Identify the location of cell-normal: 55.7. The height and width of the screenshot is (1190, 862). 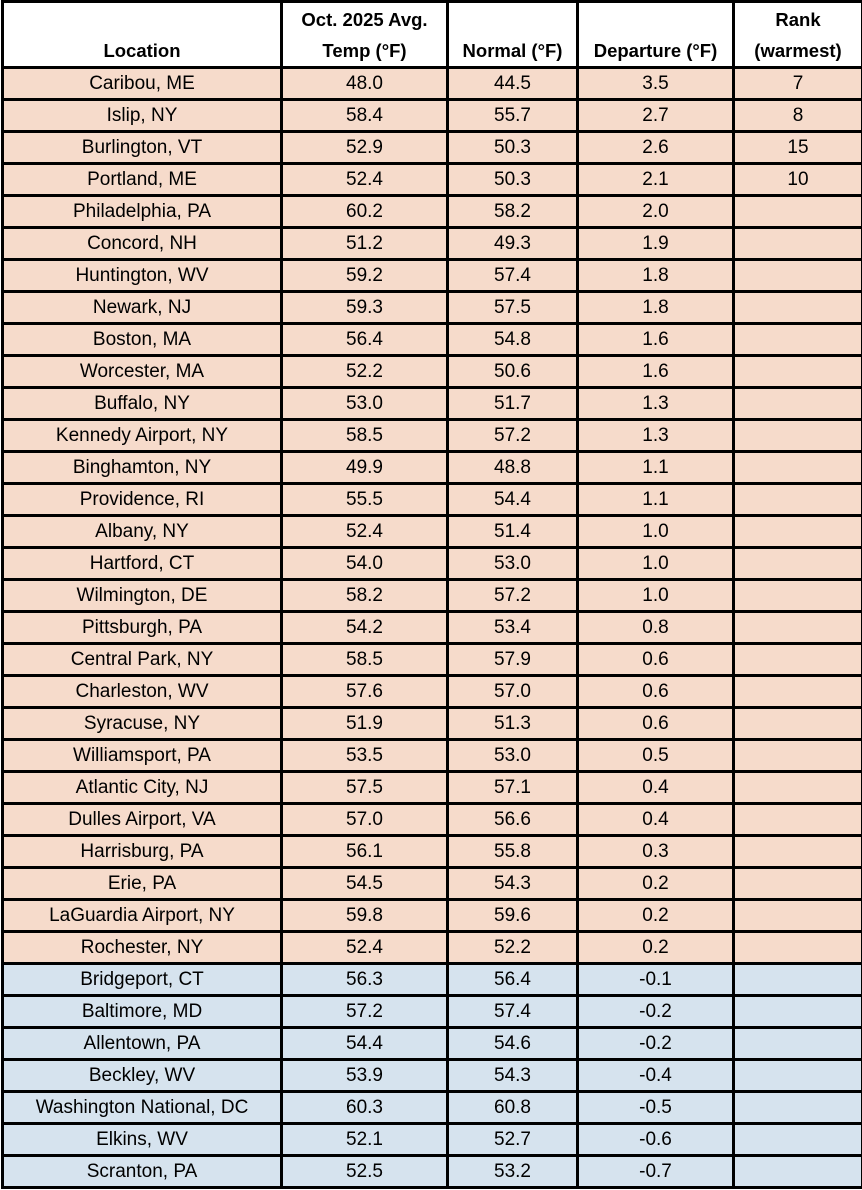
(512, 115).